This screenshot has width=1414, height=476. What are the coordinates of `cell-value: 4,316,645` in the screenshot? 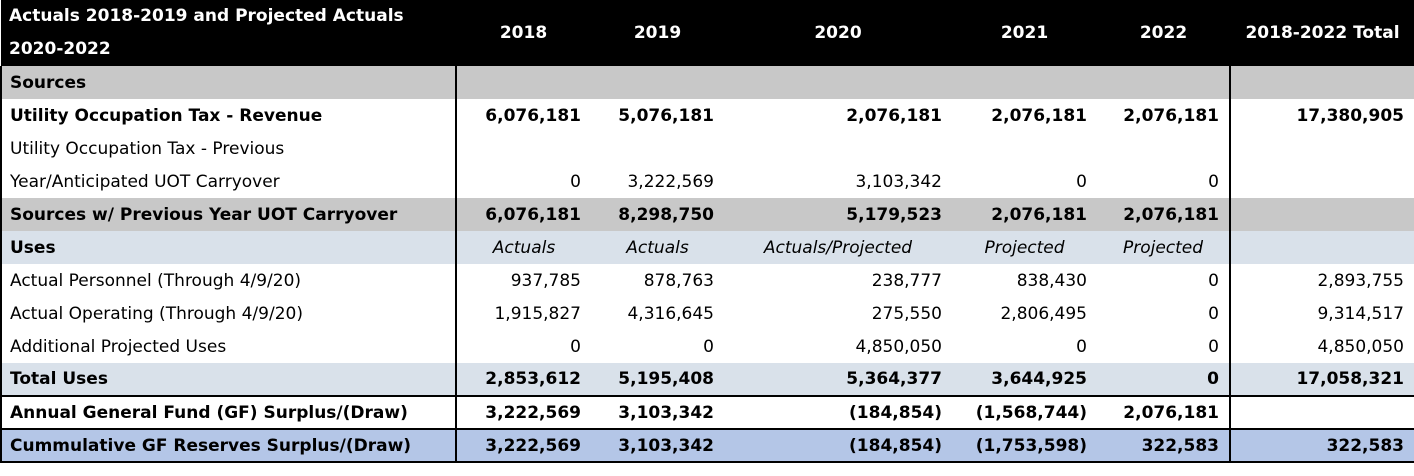 It's located at (670, 313).